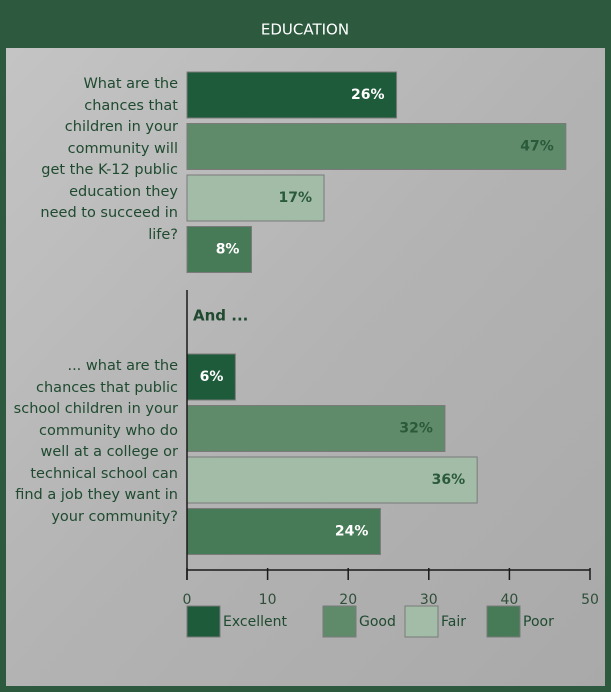  Describe the element at coordinates (416, 429) in the screenshot. I see `data-label: 32%` at that location.